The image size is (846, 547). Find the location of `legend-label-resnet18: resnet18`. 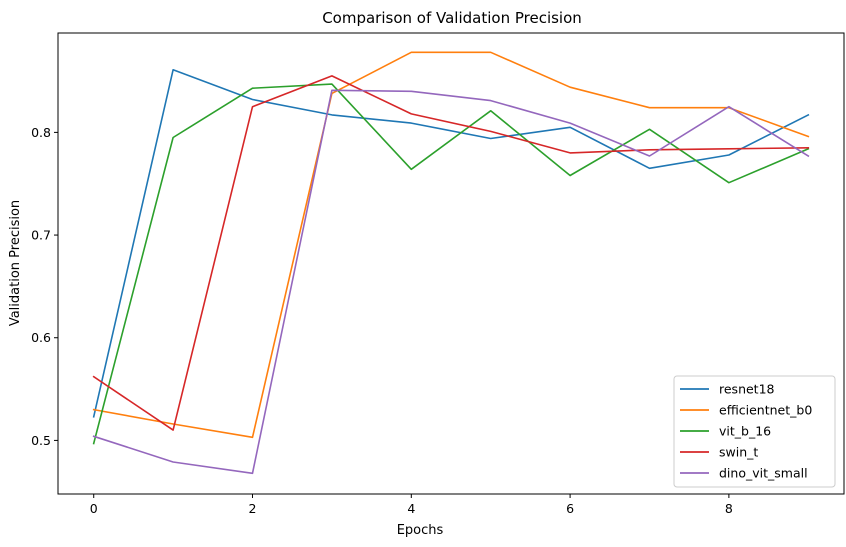

legend-label-resnet18: resnet18 is located at coordinates (747, 389).